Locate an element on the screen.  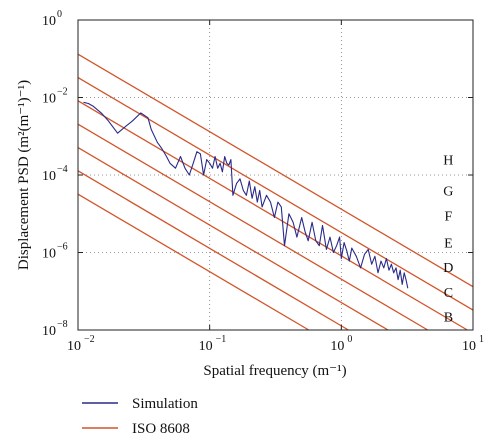
legend-label-iso-8608: ISO 8608 is located at coordinates (161, 429).